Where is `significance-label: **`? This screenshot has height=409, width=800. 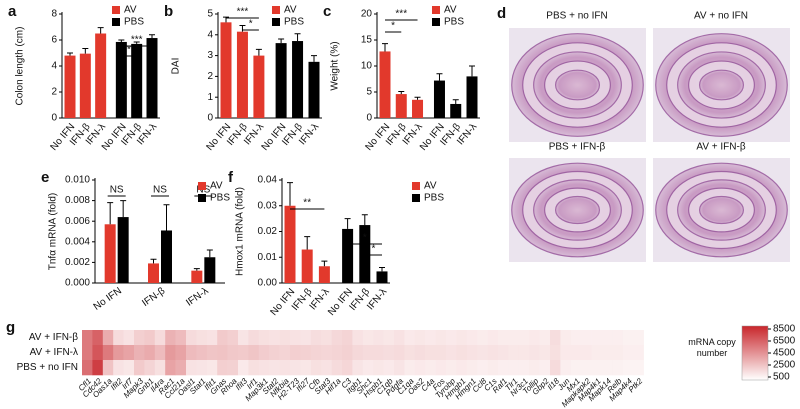 significance-label: ** is located at coordinates (307, 203).